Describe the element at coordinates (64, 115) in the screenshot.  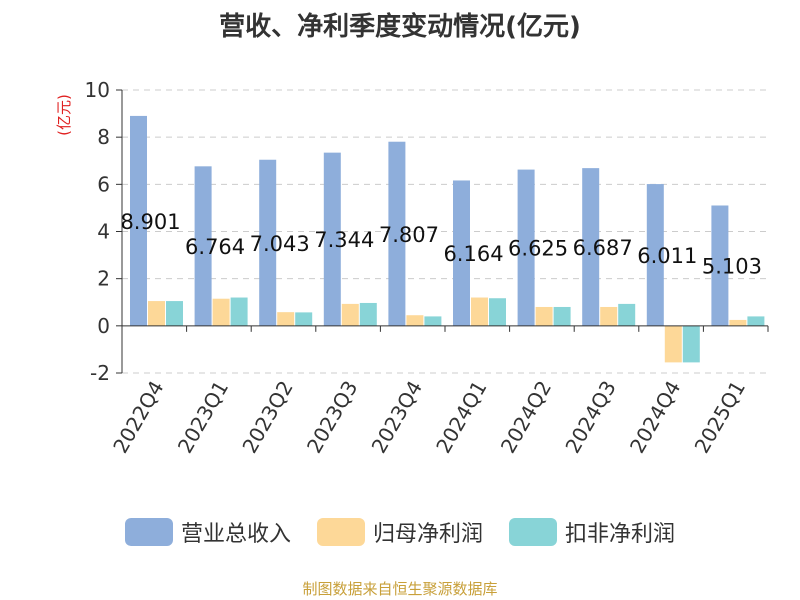
I see `y-axis-label: (亿元)` at that location.